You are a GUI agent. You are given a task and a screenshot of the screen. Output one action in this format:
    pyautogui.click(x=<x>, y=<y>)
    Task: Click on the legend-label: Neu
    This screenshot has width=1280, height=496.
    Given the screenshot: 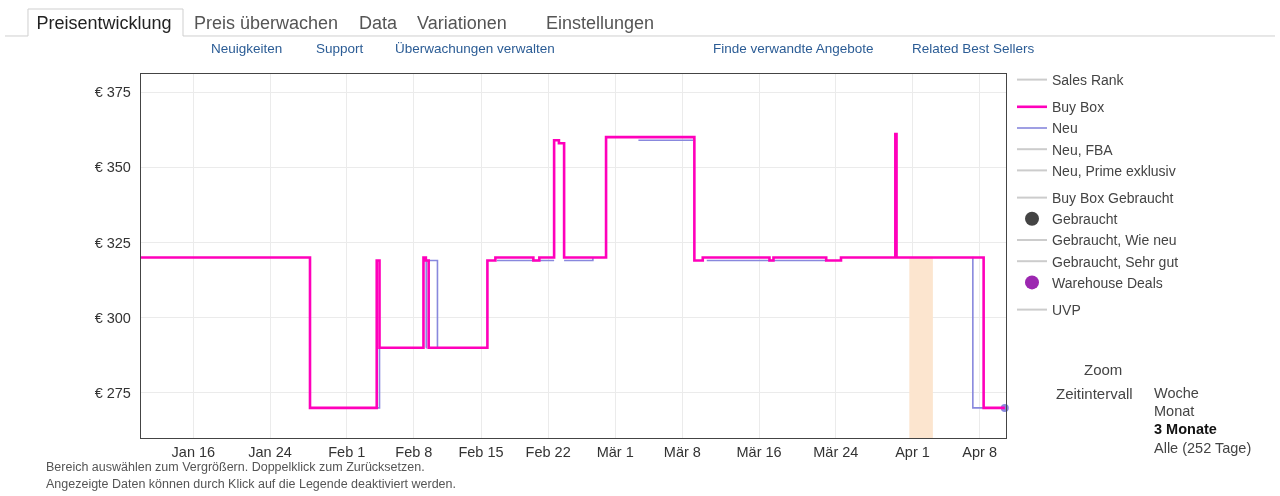 What is the action you would take?
    pyautogui.click(x=1065, y=128)
    